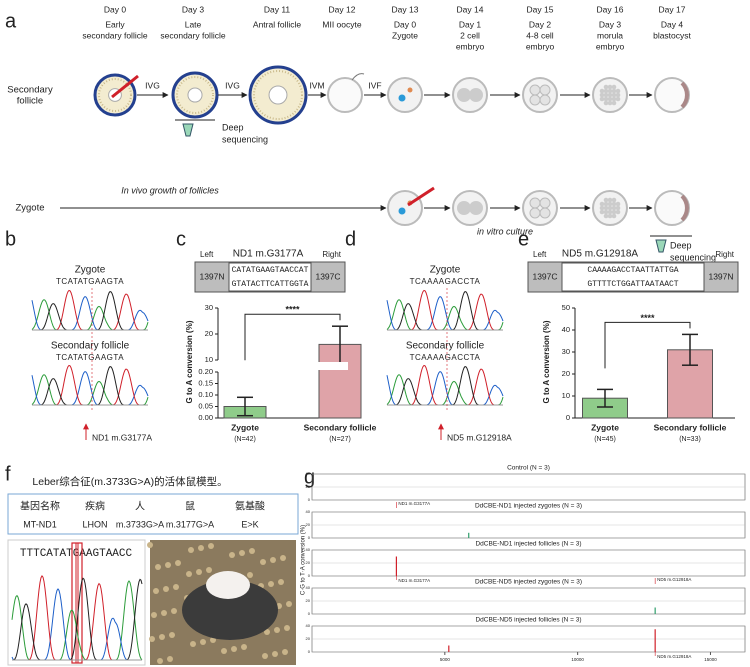  What do you see at coordinates (181, 239) in the screenshot?
I see `panel-label: c` at bounding box center [181, 239].